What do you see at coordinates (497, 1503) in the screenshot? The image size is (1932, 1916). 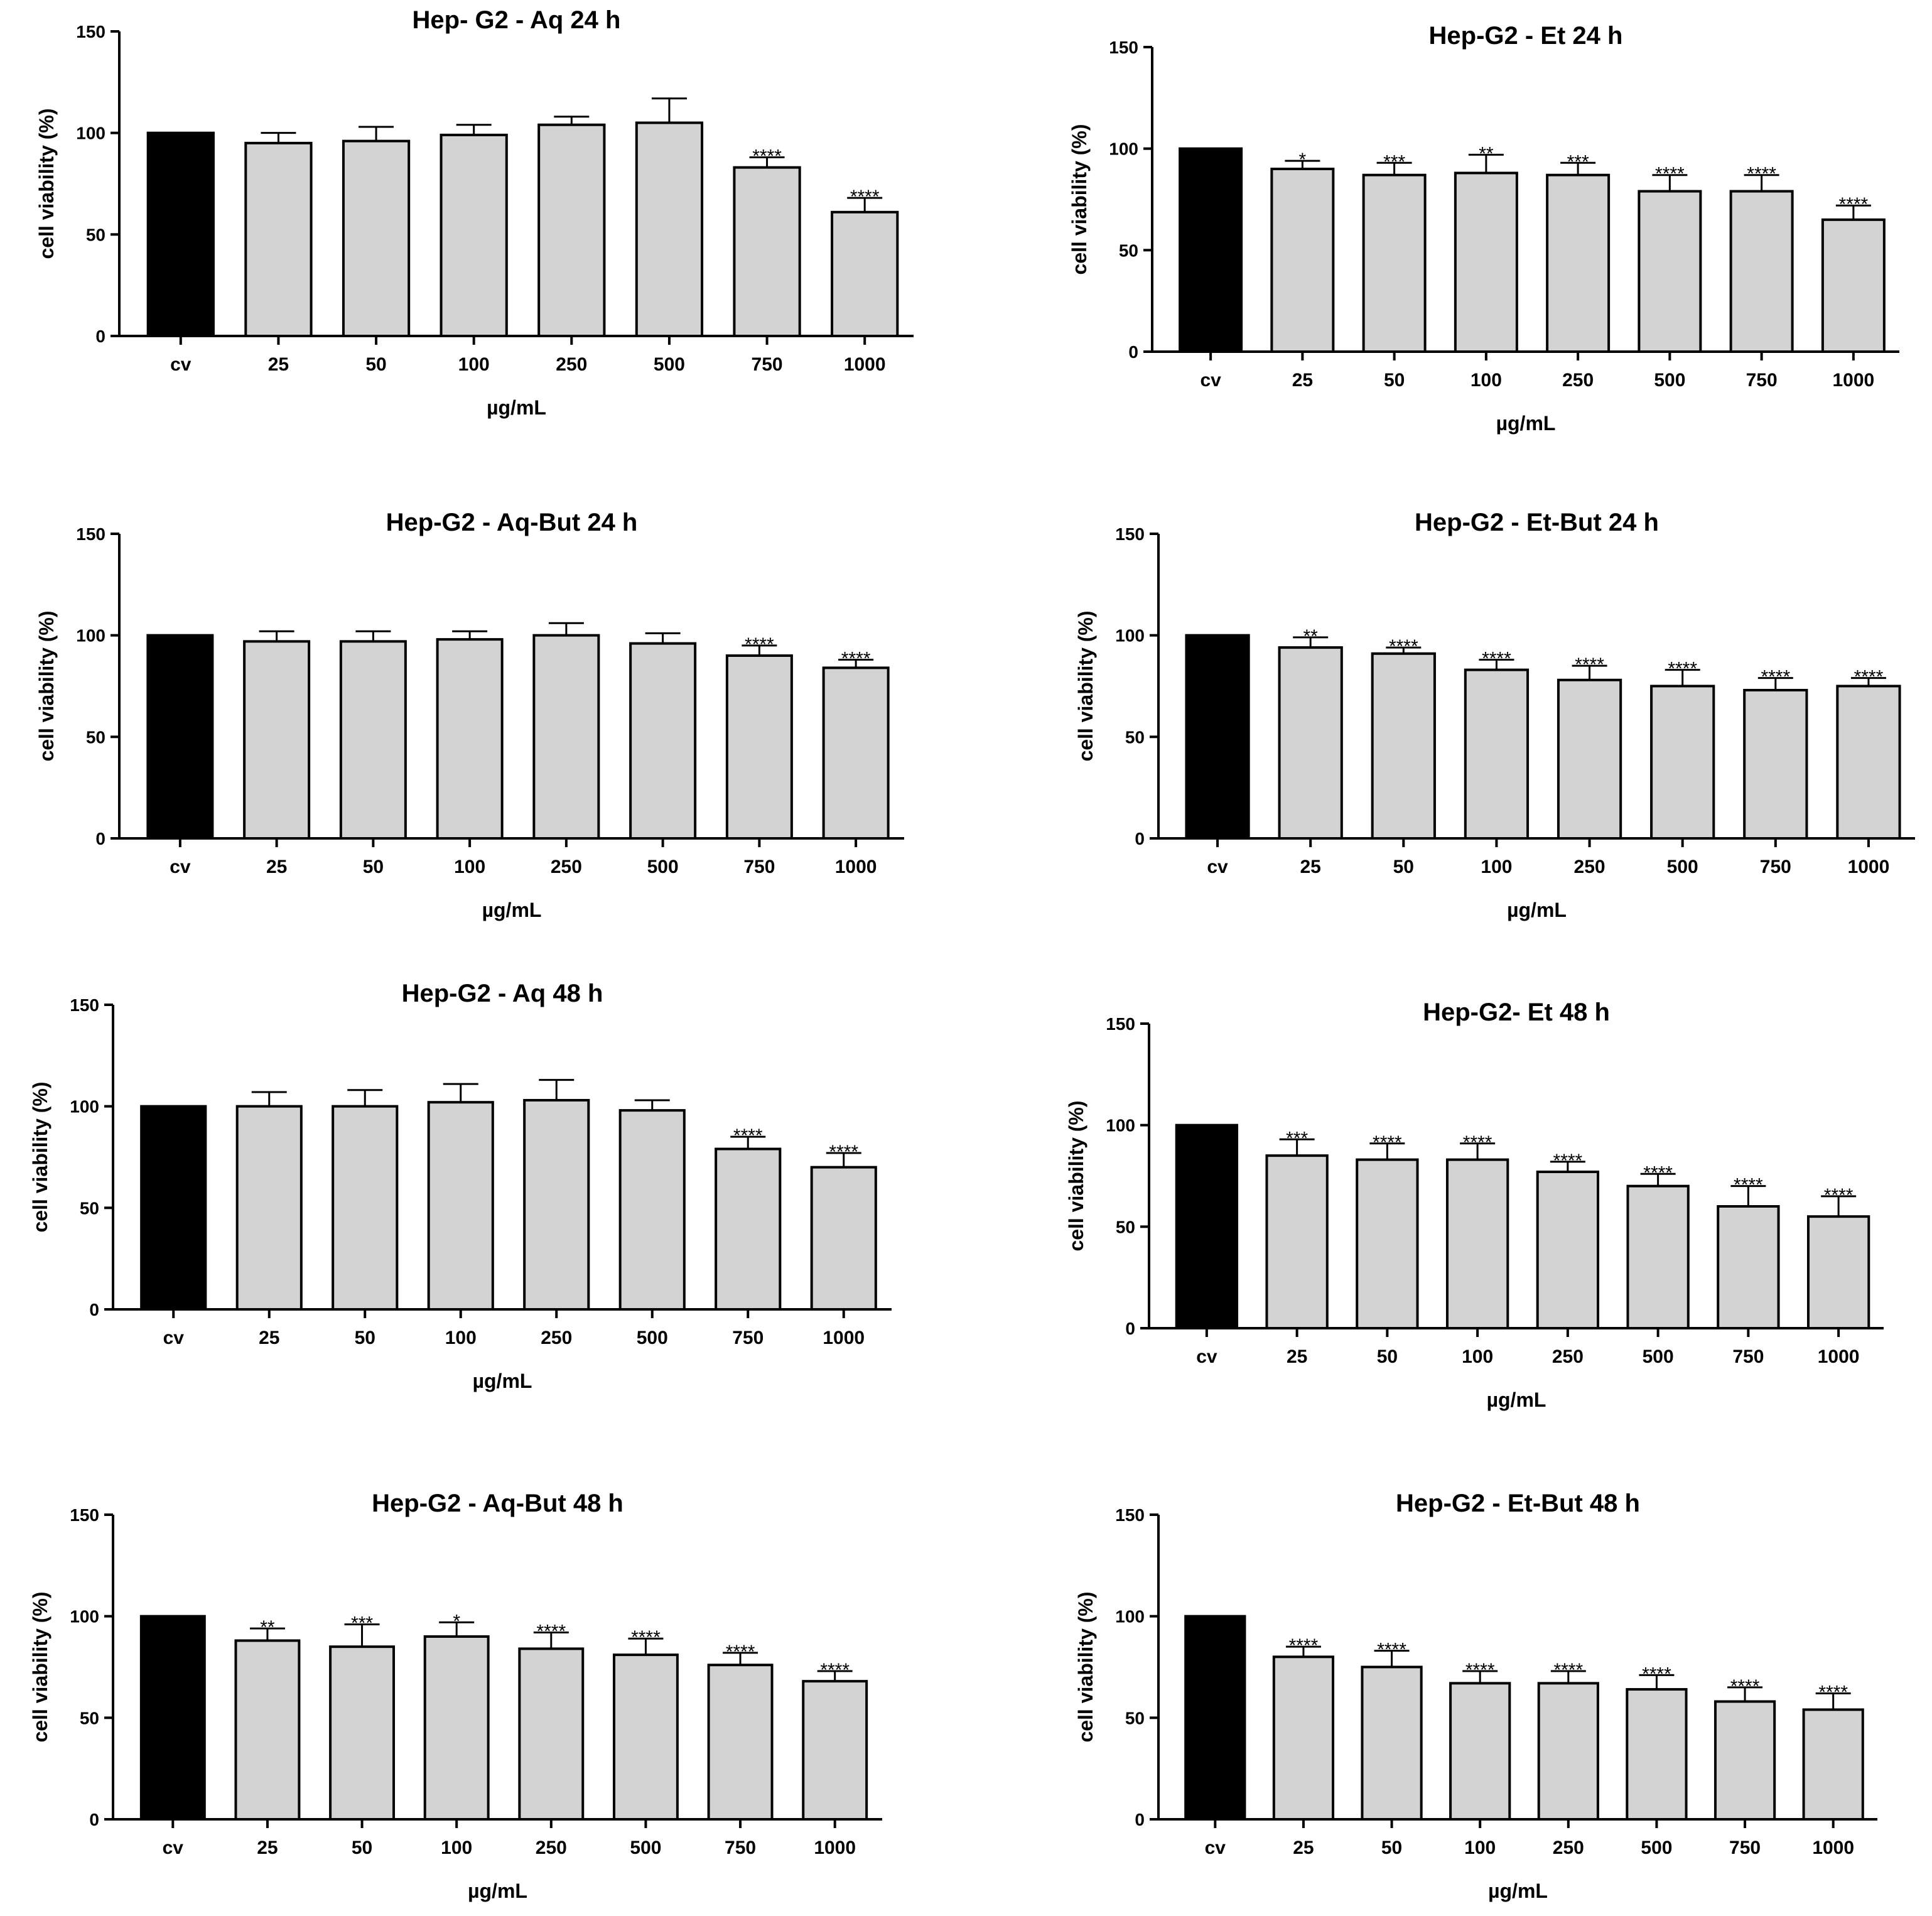 I see `chart-title: Hep-G2 - Aq-But 48 h` at bounding box center [497, 1503].